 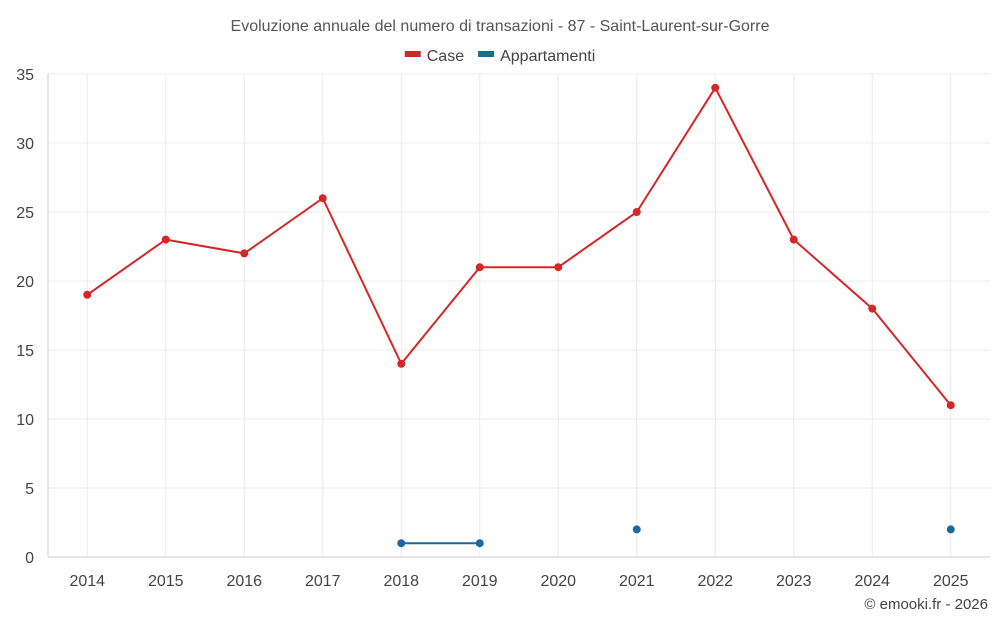 I want to click on x-tick-label: 2024, so click(x=872, y=581).